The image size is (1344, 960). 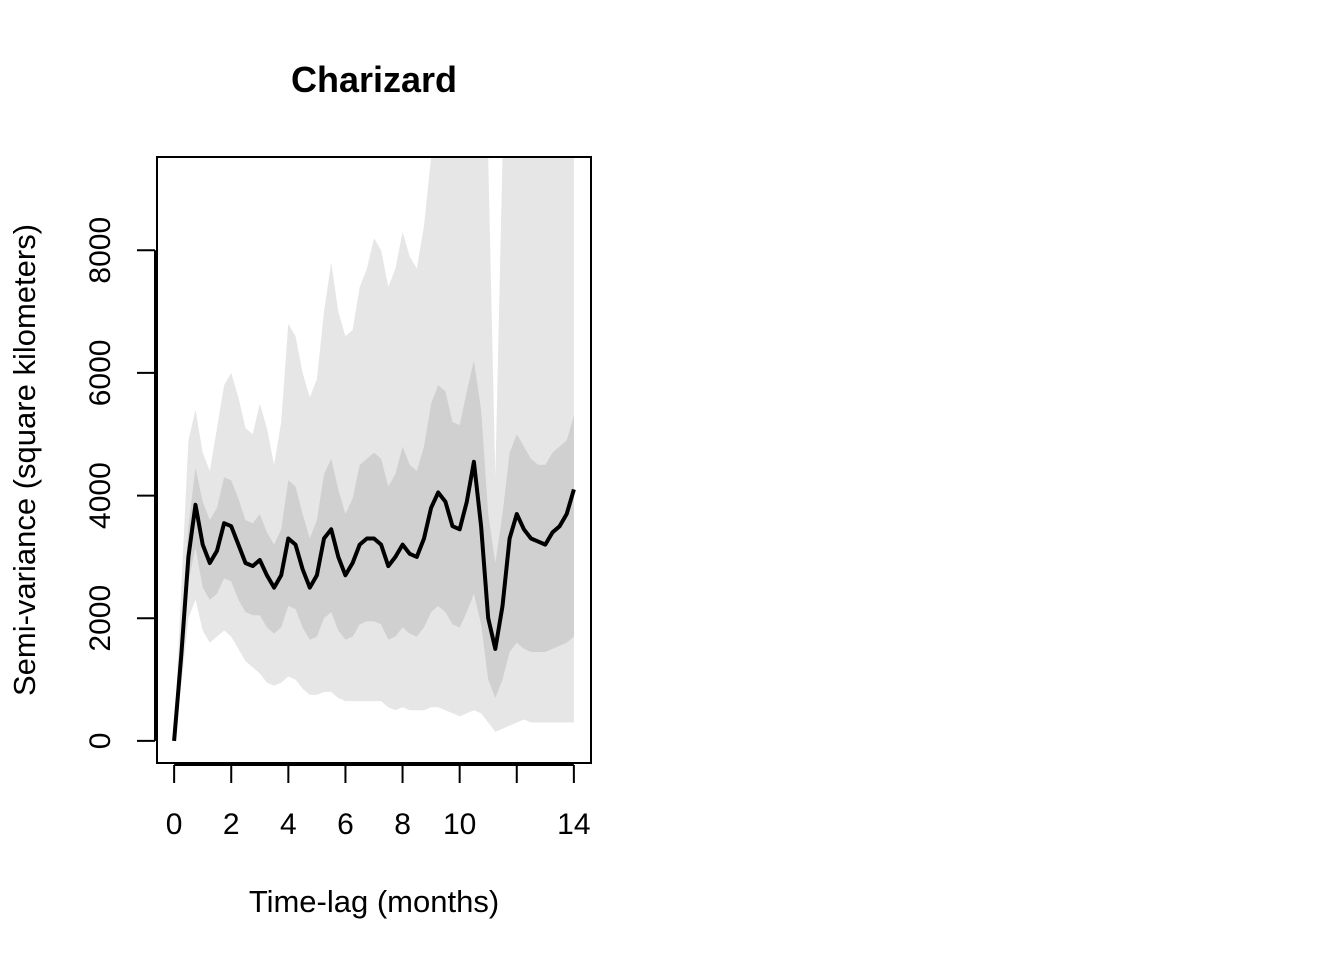 I want to click on x-tick-label: 10, so click(x=459, y=824).